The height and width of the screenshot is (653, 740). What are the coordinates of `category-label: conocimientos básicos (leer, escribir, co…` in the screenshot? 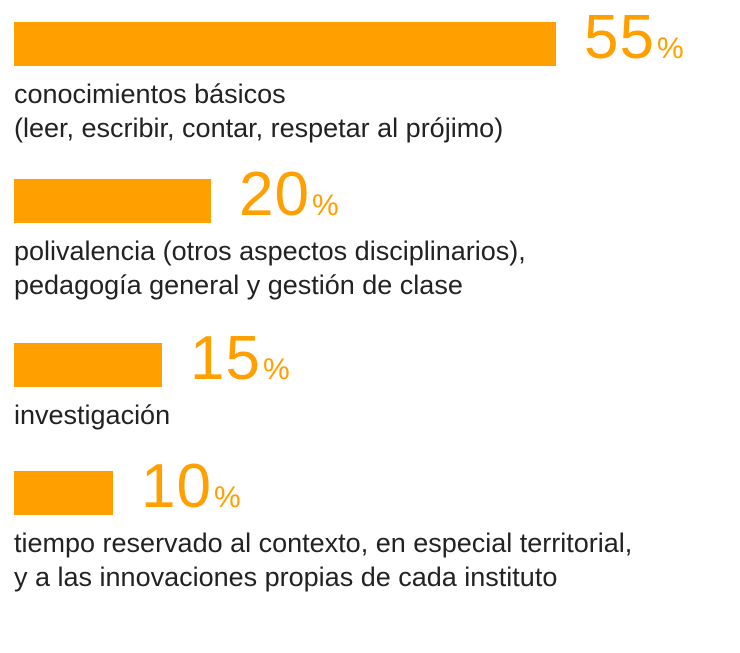 It's located at (258, 111).